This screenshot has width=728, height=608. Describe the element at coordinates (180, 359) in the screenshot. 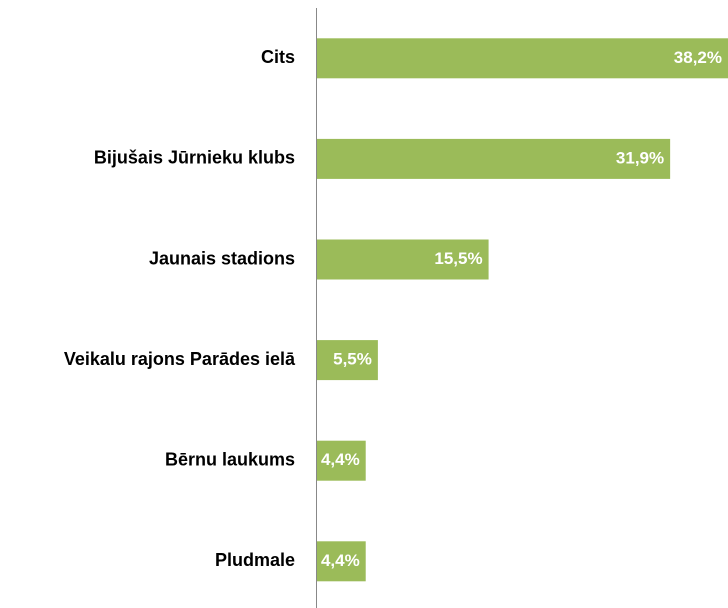

I see `category-label: Veikalu rajons Parādes ielā` at that location.